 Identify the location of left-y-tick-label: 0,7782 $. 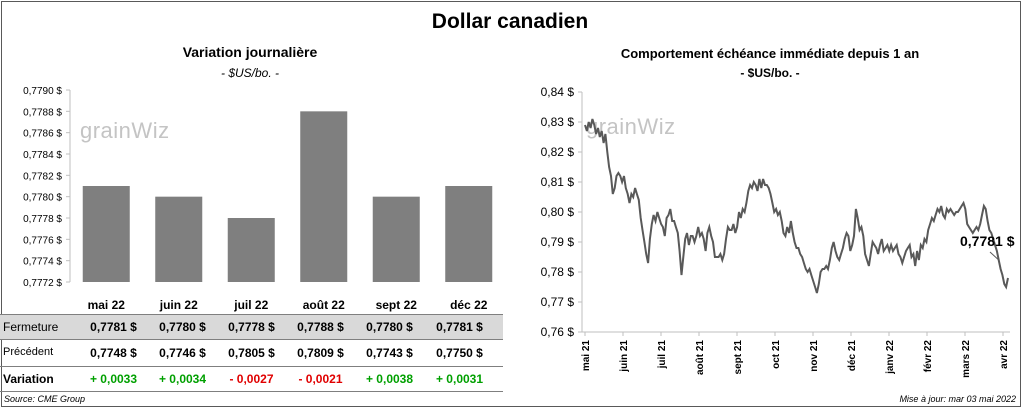
(42, 176).